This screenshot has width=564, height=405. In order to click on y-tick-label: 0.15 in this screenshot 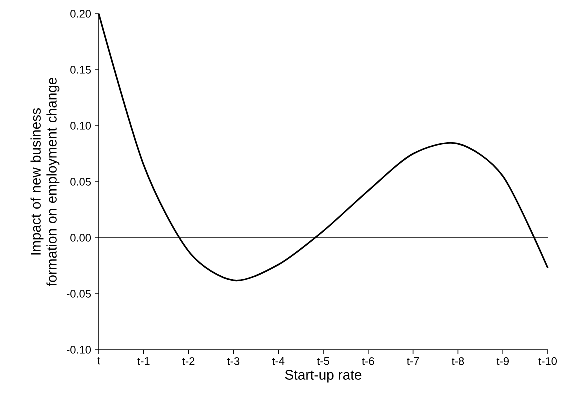, I will do `click(81, 70)`.